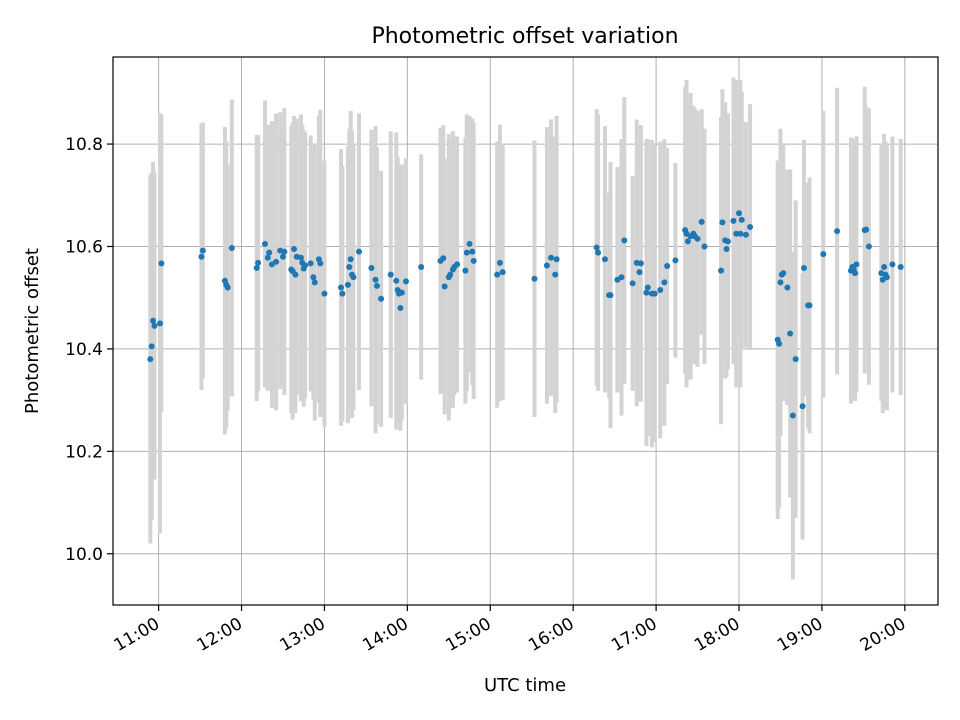  Describe the element at coordinates (84, 555) in the screenshot. I see `y-tick-label: 10.0` at that location.